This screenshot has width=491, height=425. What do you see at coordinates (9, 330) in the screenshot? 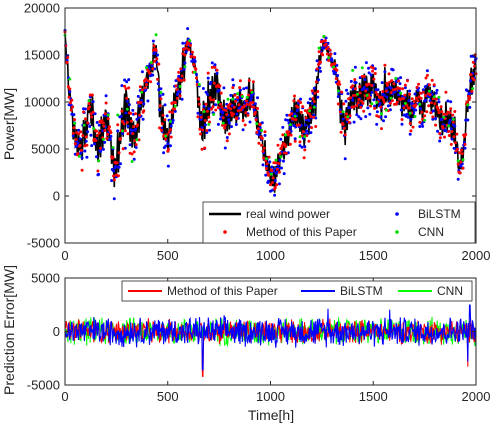
I see `error-axis-label: Prediction Error[MW]` at bounding box center [9, 330].